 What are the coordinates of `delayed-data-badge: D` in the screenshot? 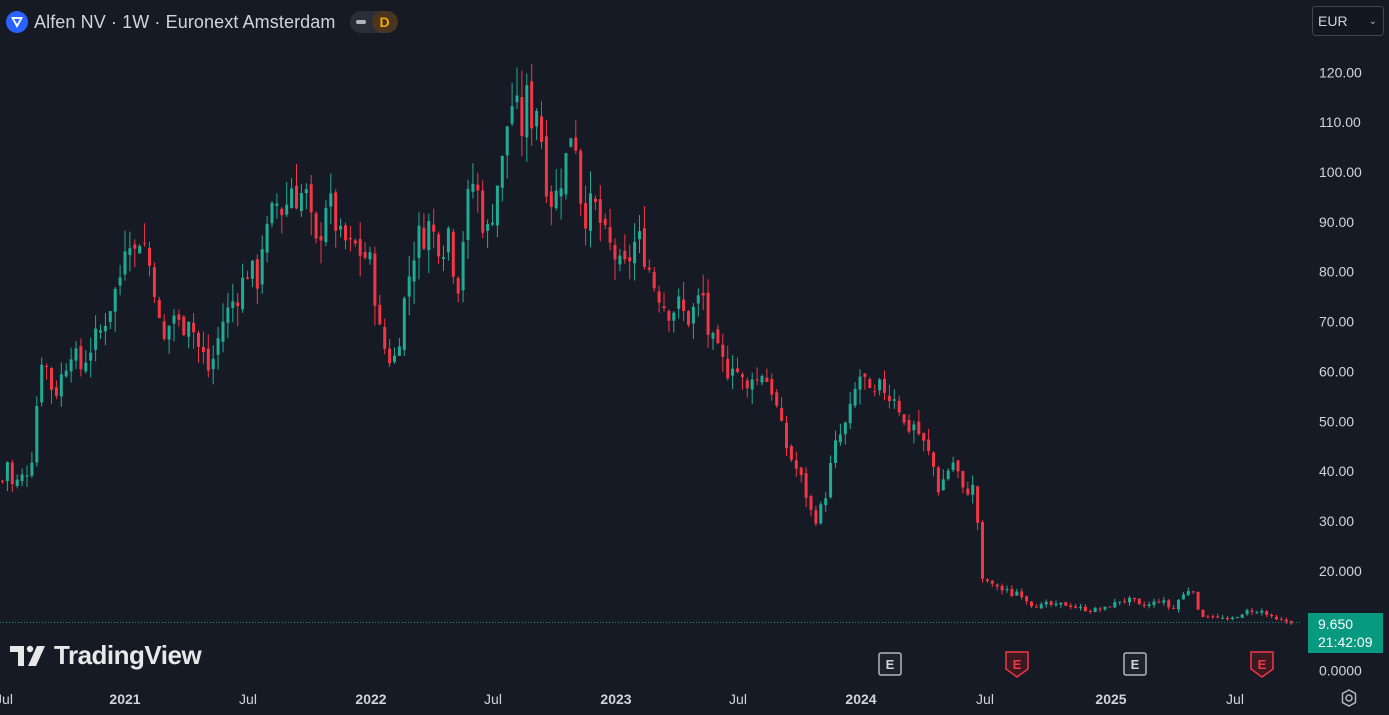 It's located at (384, 22).